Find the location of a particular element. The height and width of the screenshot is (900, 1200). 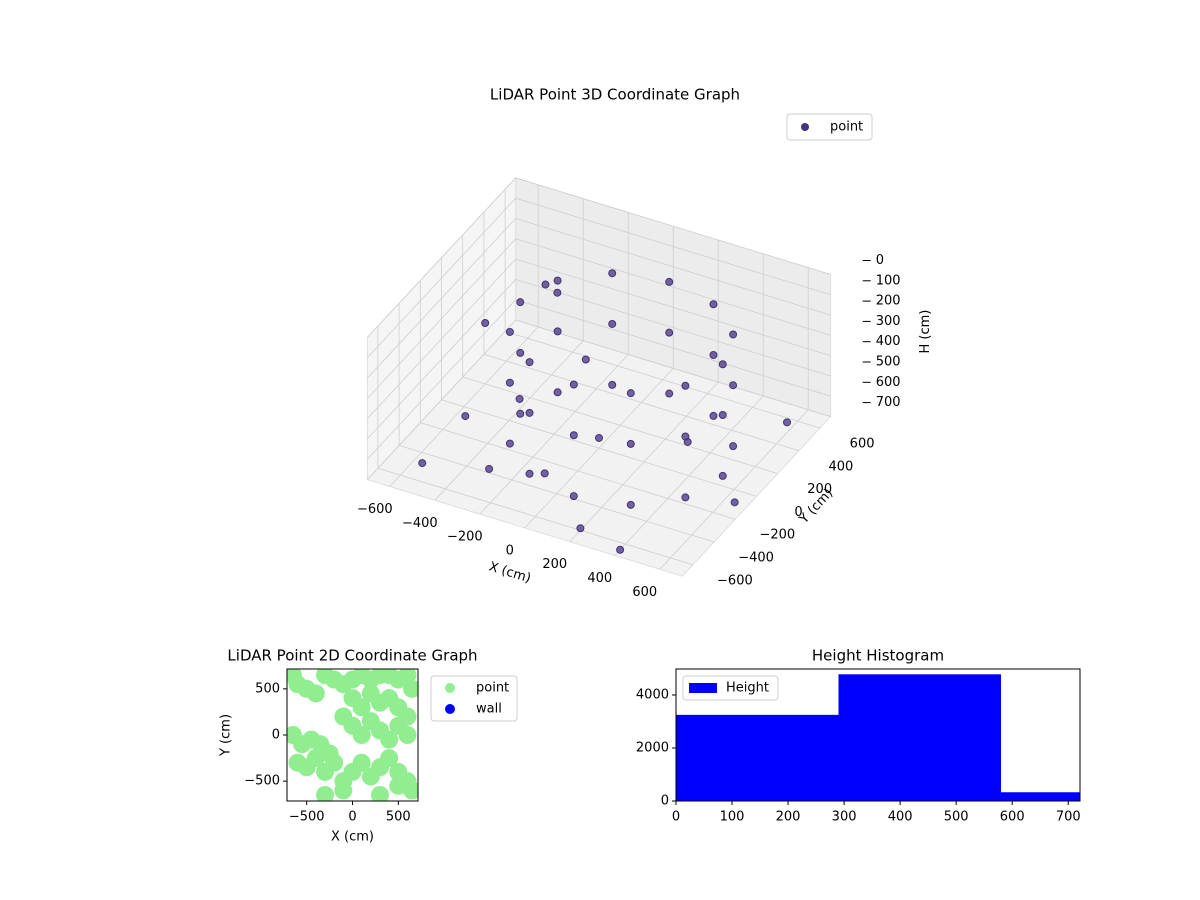

z-tick-label: 400 is located at coordinates (888, 341).